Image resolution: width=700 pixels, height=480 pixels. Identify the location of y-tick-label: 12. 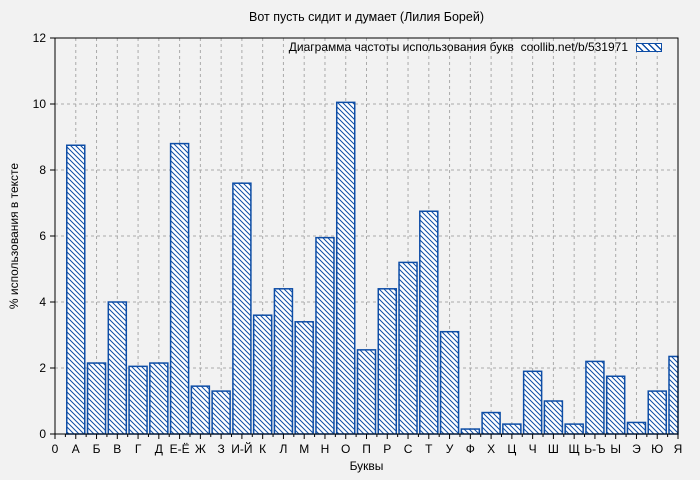
(40, 38).